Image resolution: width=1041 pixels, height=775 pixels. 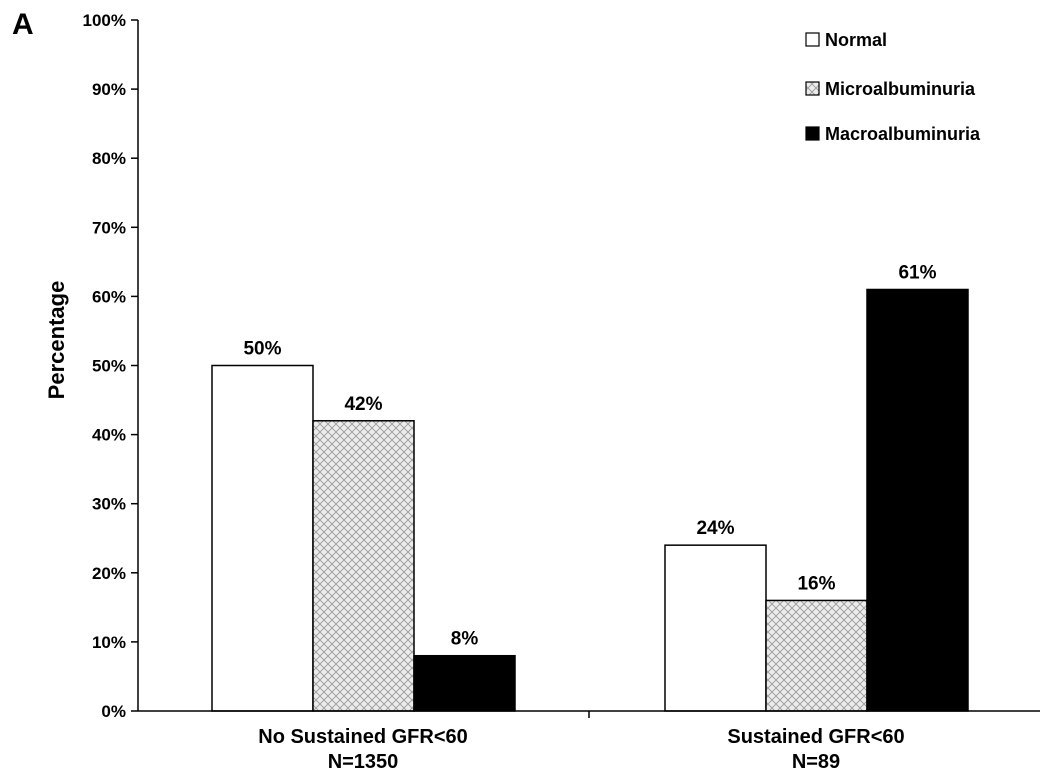 What do you see at coordinates (812, 133) in the screenshot?
I see `legend-swatch-macroalbuminuria` at bounding box center [812, 133].